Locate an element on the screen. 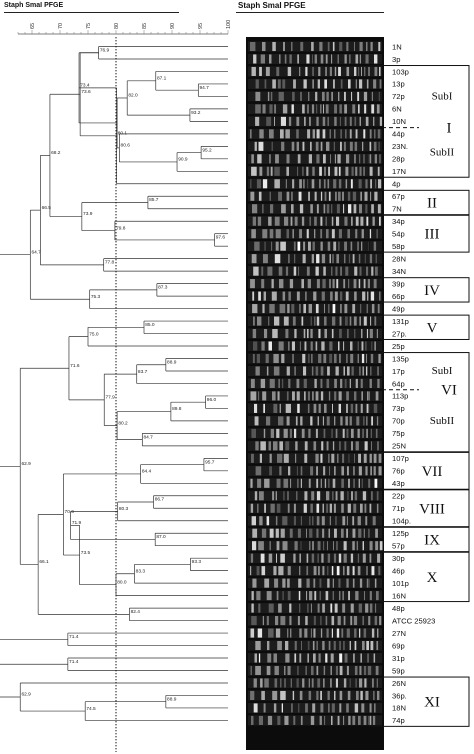  lane-label: 70p is located at coordinates (398, 421).